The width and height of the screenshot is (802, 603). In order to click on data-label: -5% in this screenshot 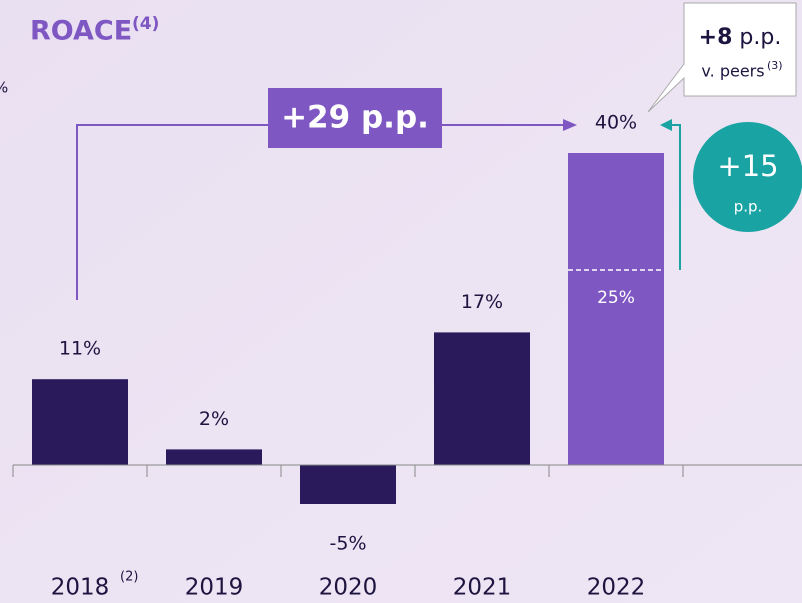, I will do `click(348, 544)`.